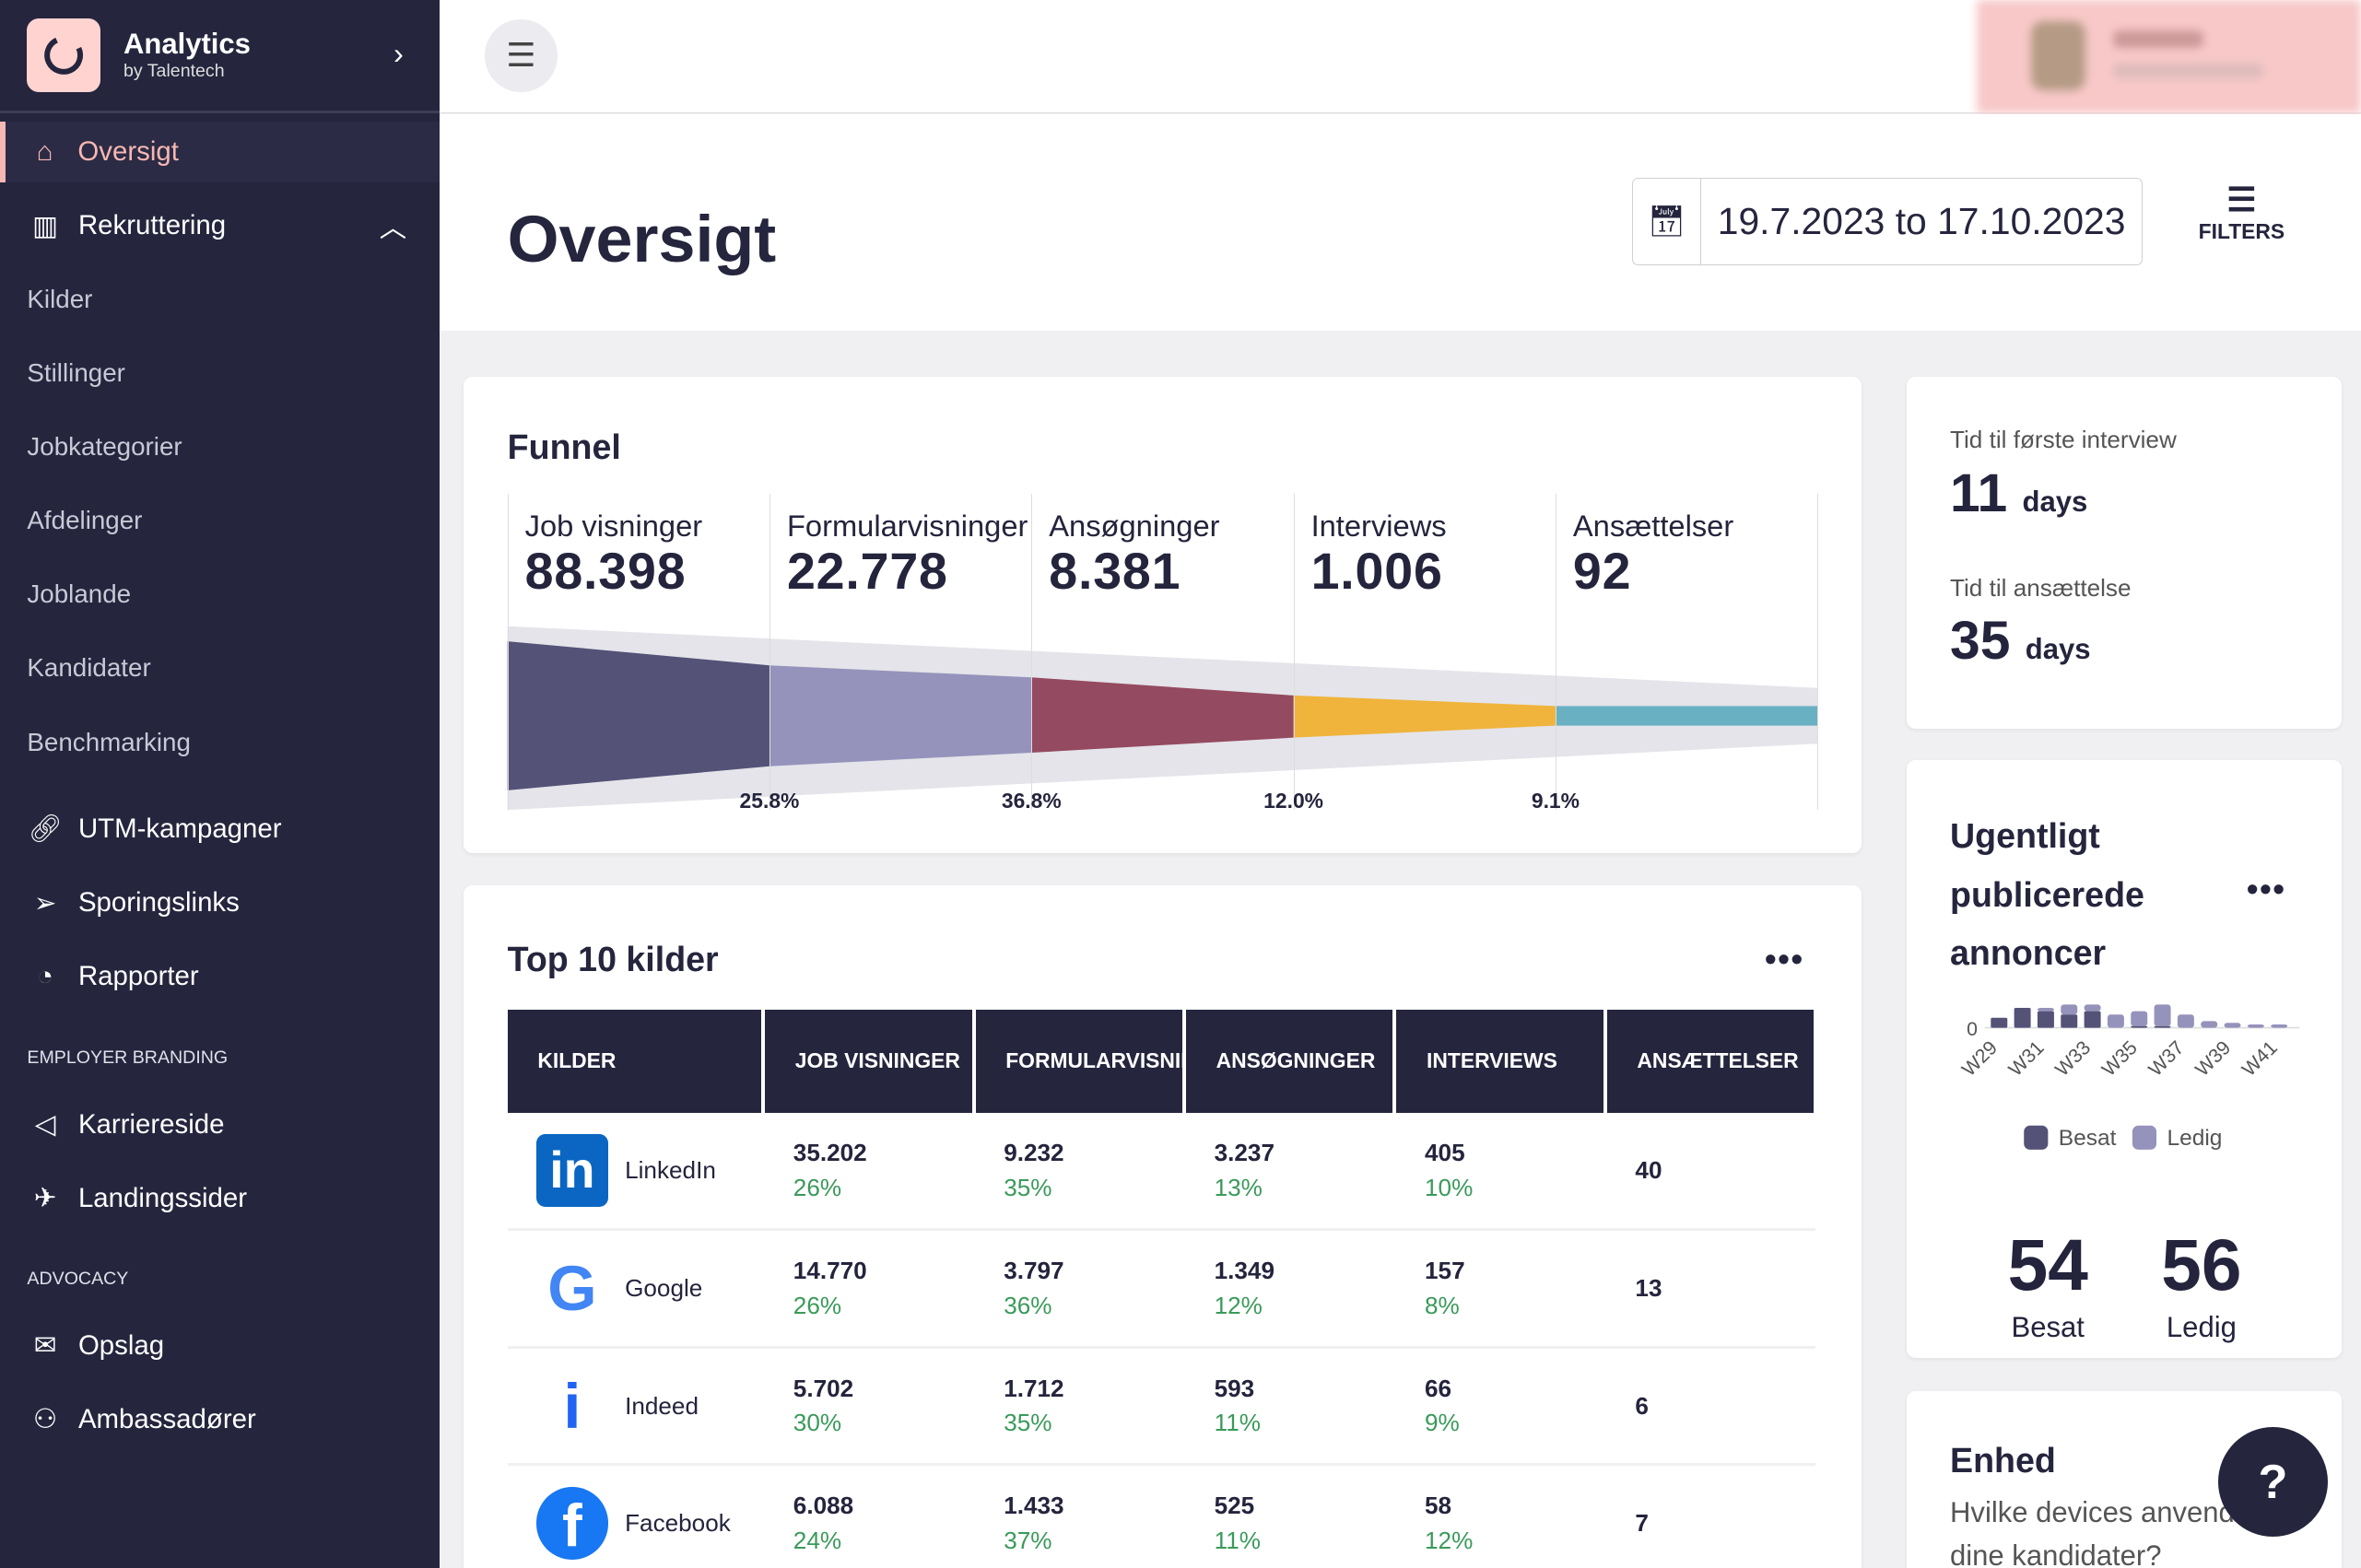 The height and width of the screenshot is (1568, 2361). What do you see at coordinates (220, 152) in the screenshot?
I see `sidebar-item-oversigt: ⌂ Oversigt` at bounding box center [220, 152].